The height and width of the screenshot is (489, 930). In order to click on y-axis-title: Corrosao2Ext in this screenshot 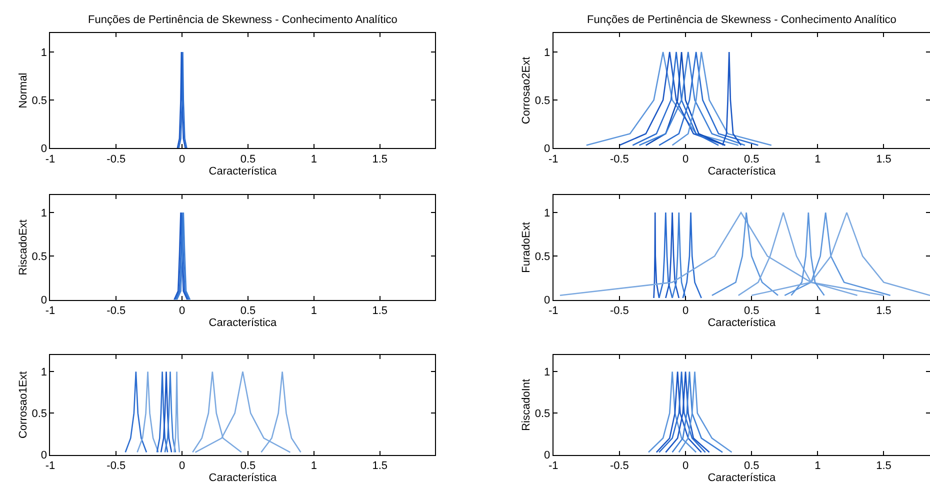, I will do `click(526, 90)`.